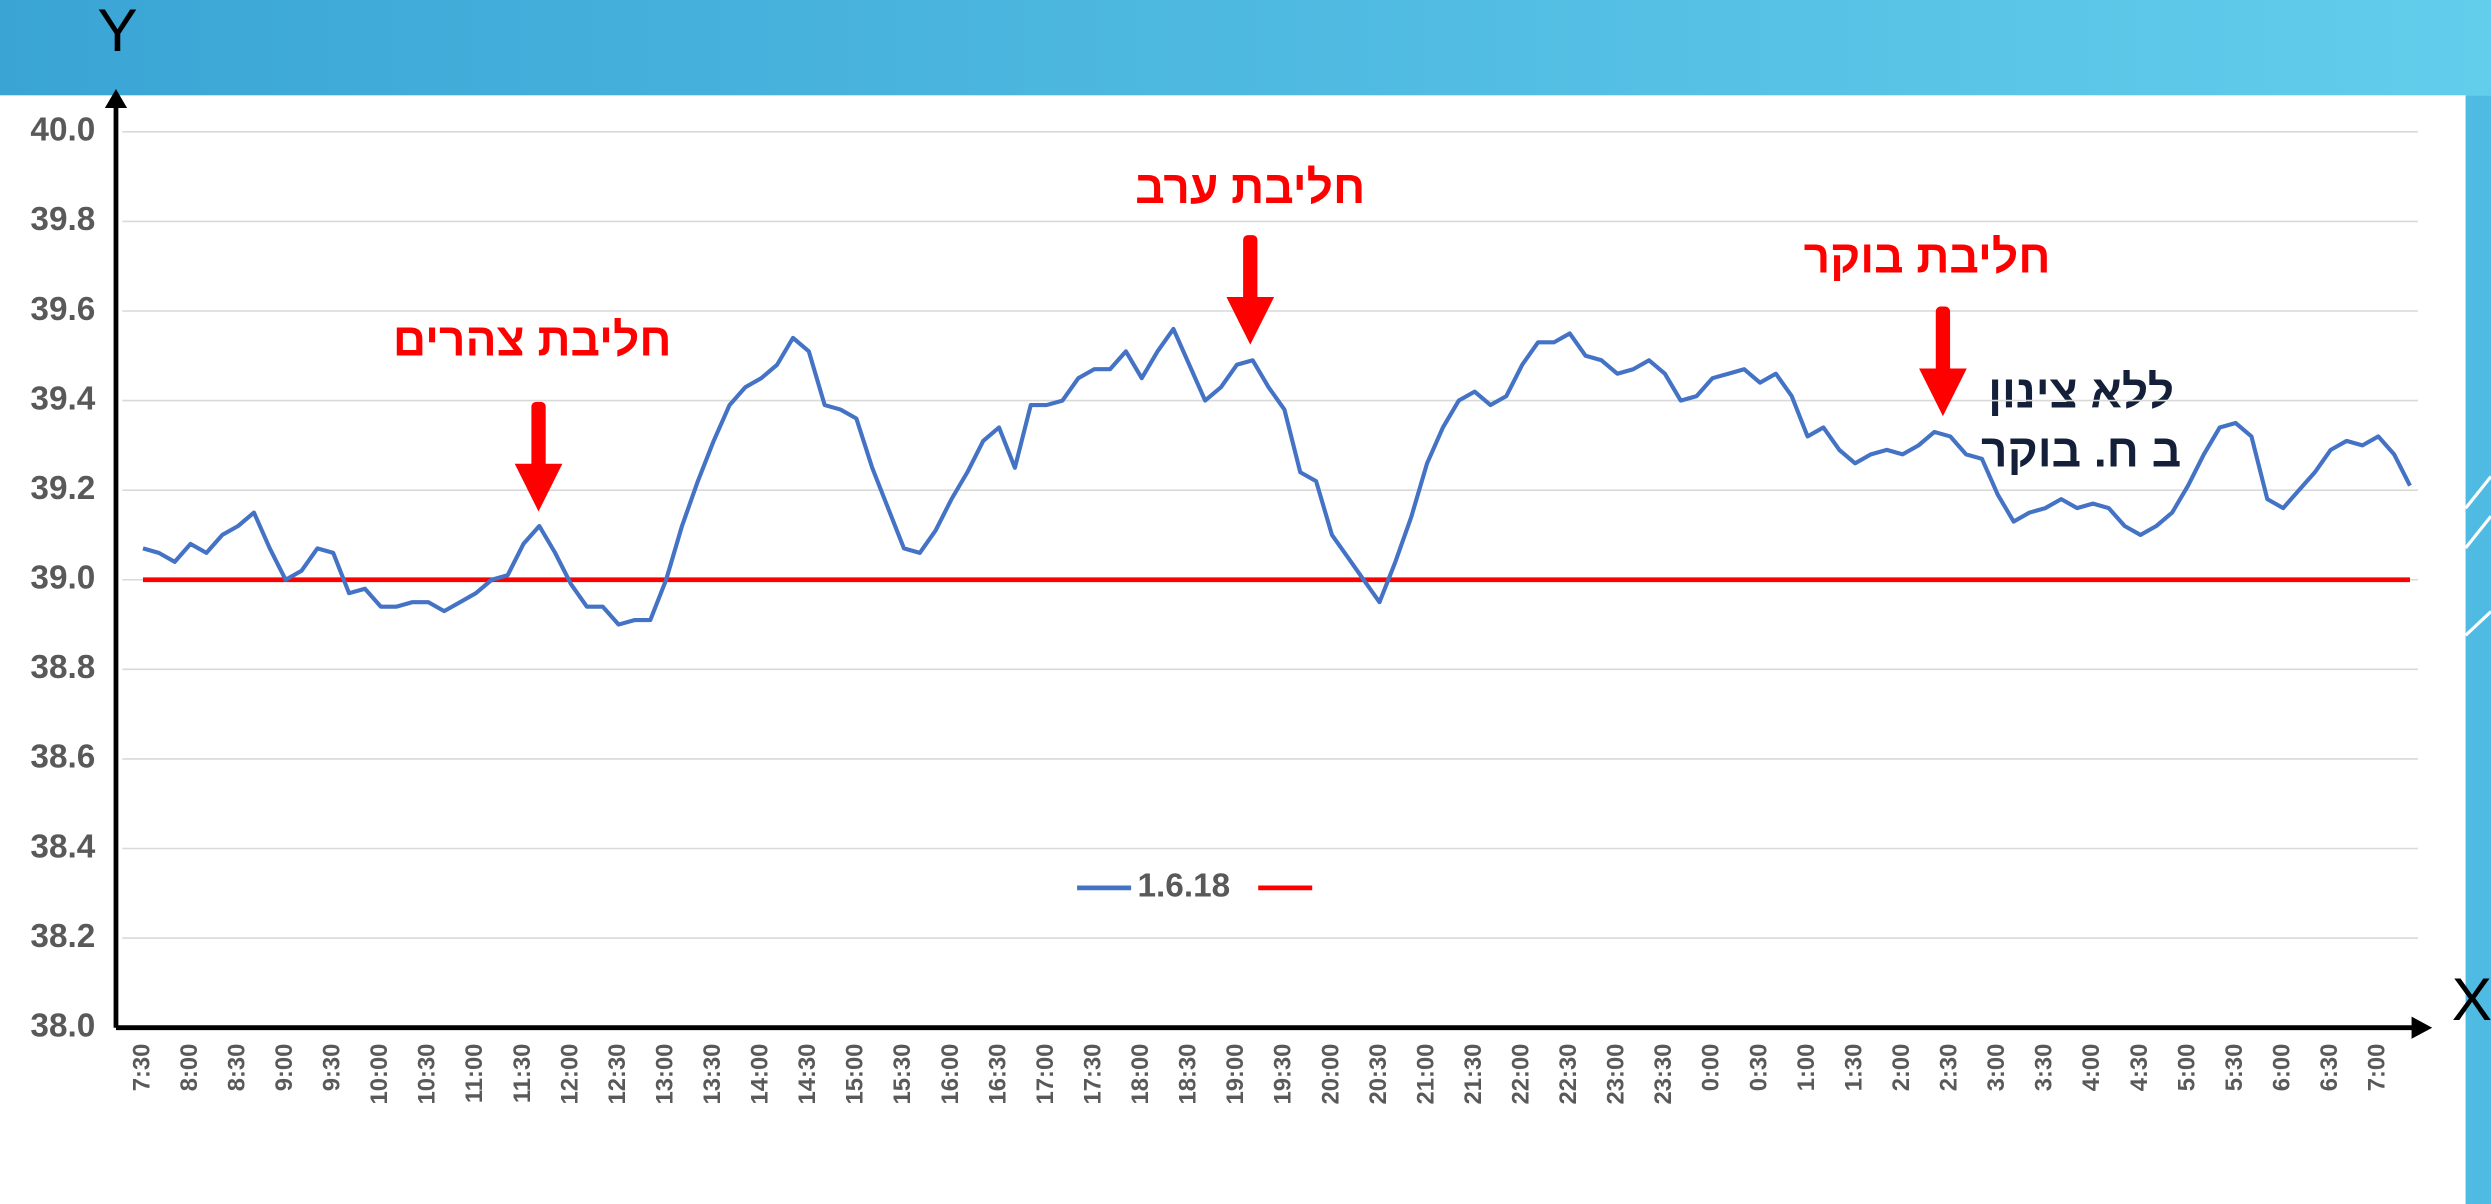  What do you see at coordinates (855, 1074) in the screenshot?
I see `x-tick-label: 15:00` at bounding box center [855, 1074].